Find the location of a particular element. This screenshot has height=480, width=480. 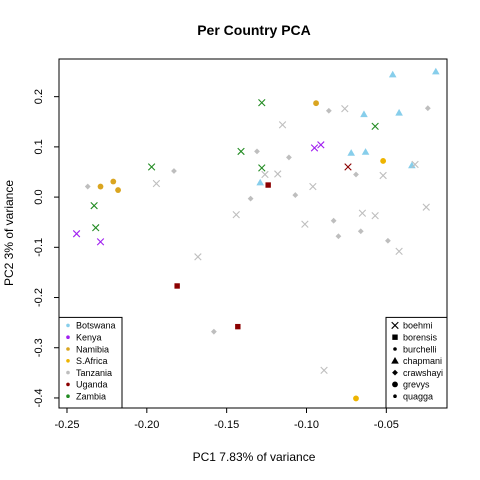

y-tick-label: -0.2 is located at coordinates (39, 297).